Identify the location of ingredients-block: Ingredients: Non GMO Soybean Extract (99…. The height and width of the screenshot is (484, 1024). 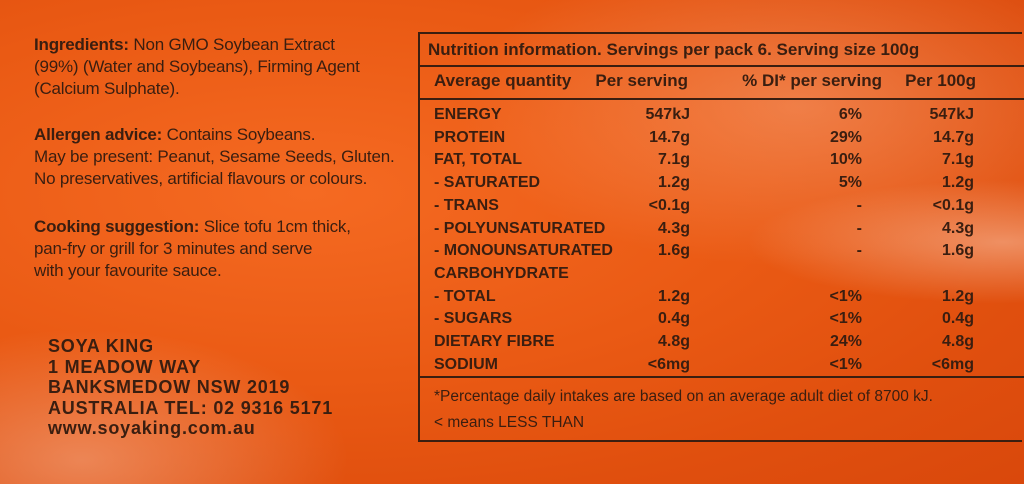
(224, 67).